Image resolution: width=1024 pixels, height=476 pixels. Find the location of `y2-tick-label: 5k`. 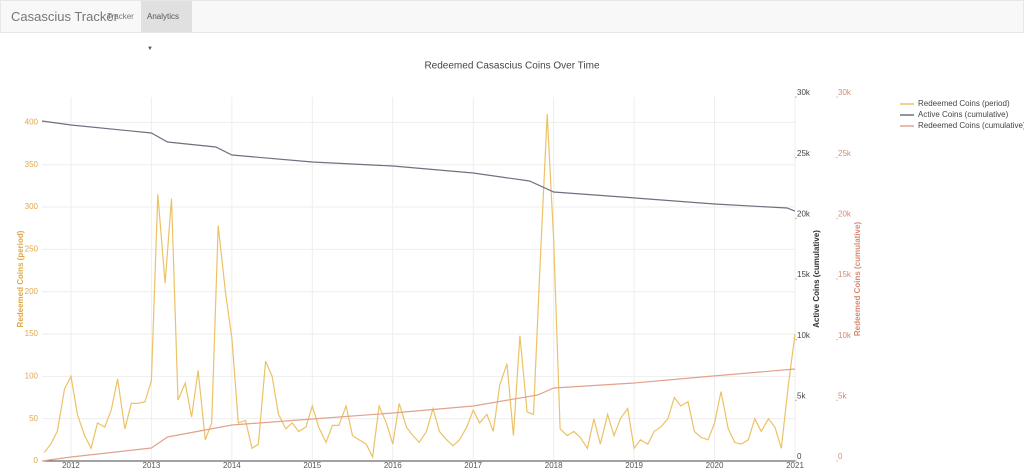

y2-tick-label: 5k is located at coordinates (801, 395).